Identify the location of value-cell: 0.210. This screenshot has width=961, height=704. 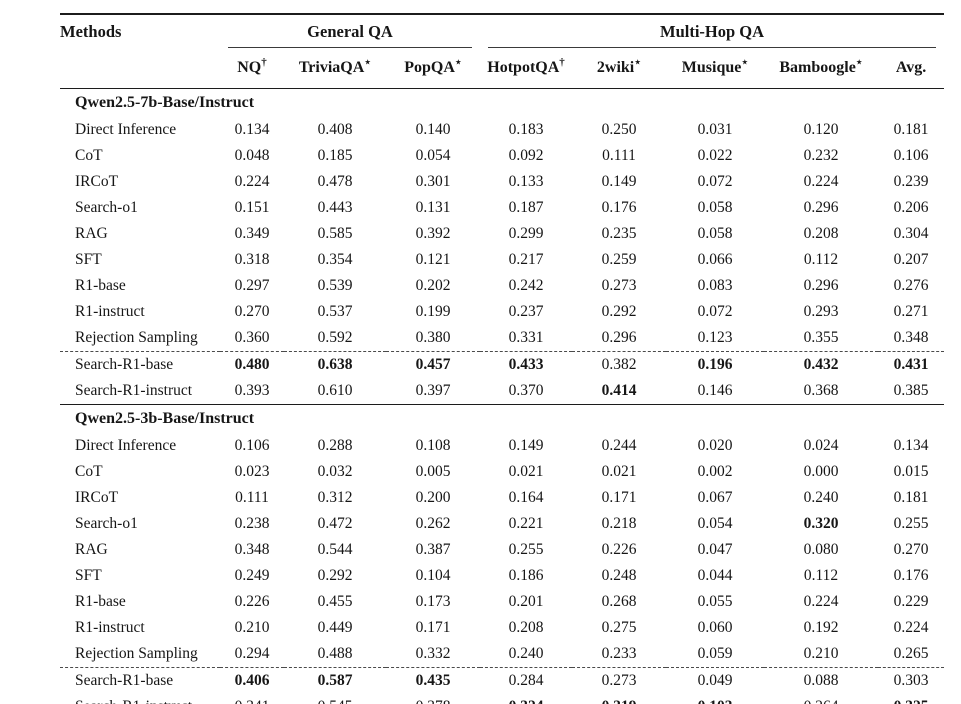
(252, 627).